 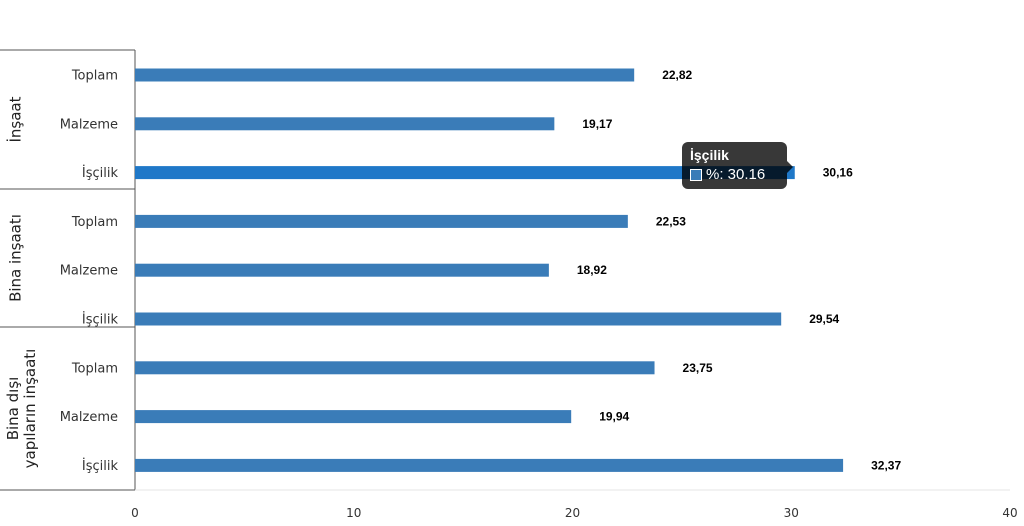 What do you see at coordinates (597, 124) in the screenshot?
I see `data-label: 19,17` at bounding box center [597, 124].